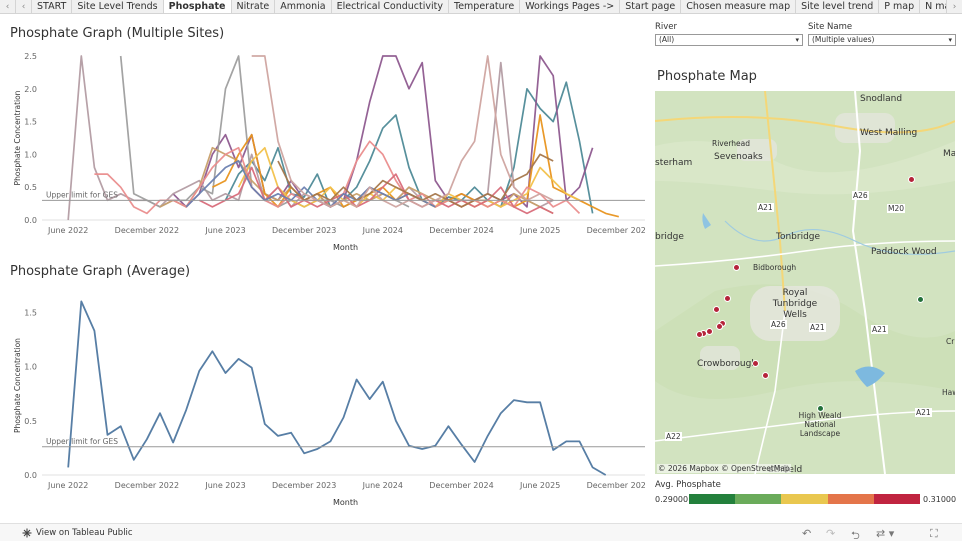  What do you see at coordinates (948, 392) in the screenshot?
I see `place-label: Hawk` at bounding box center [948, 392].